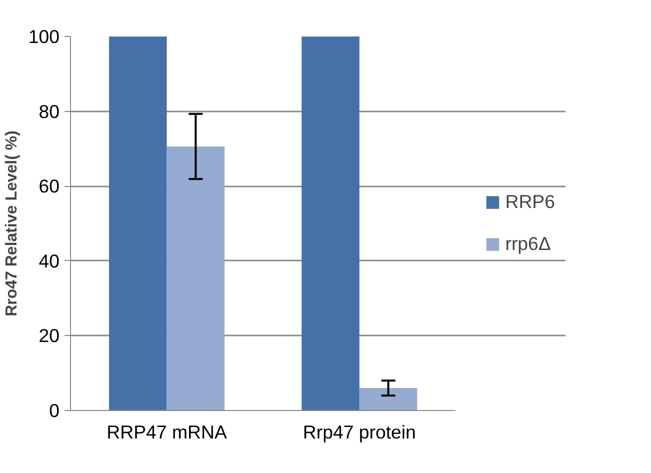 This screenshot has width=651, height=473. I want to click on y-tick-label: 80, so click(49, 111).